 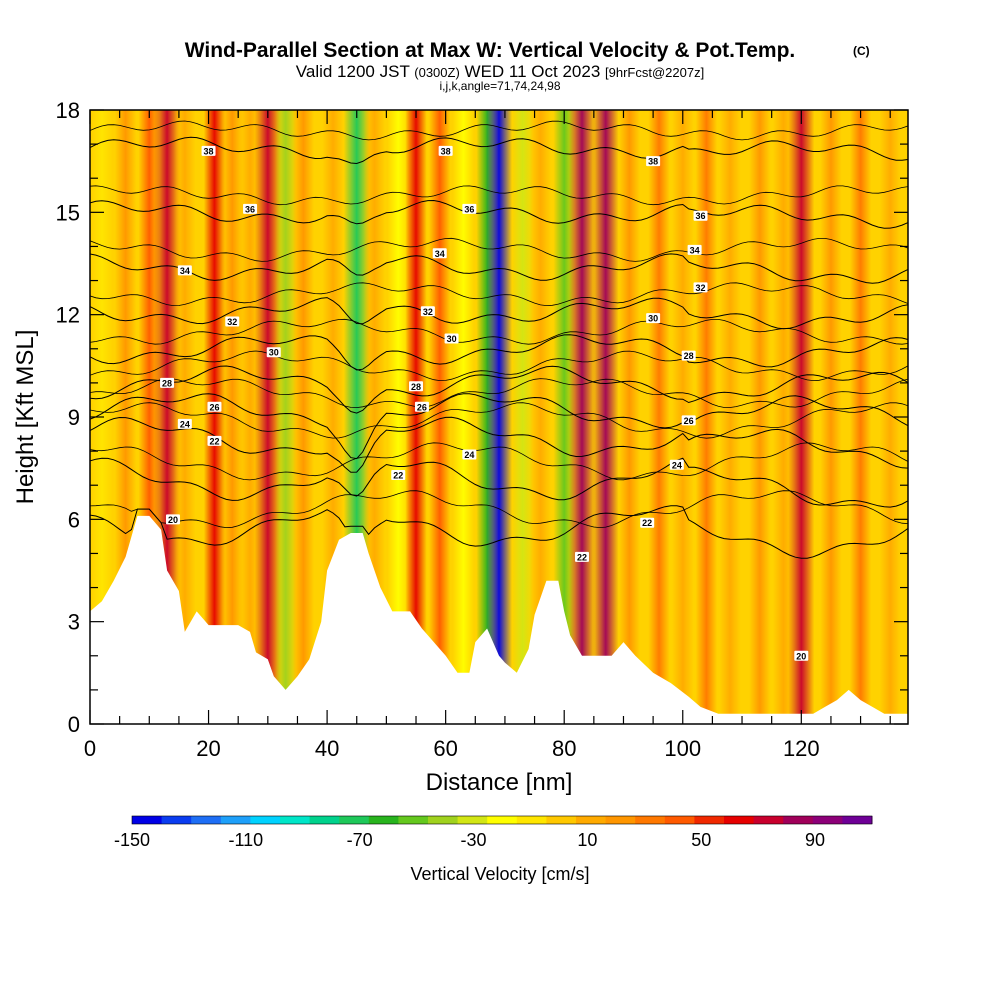 What do you see at coordinates (446, 151) in the screenshot?
I see `isentrope-label: 38` at bounding box center [446, 151].